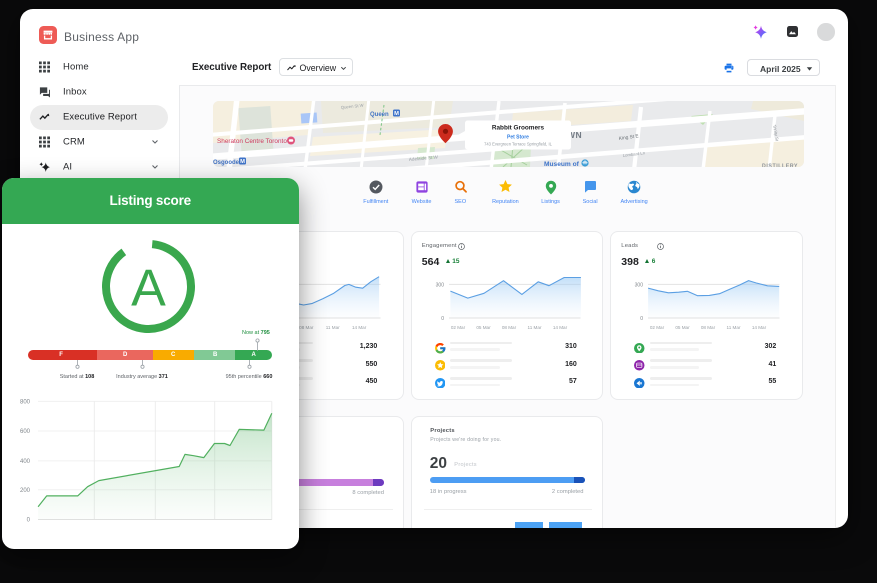 The width and height of the screenshot is (877, 583). Describe the element at coordinates (226, 163) in the screenshot. I see `svg-text: Osgoode` at that location.